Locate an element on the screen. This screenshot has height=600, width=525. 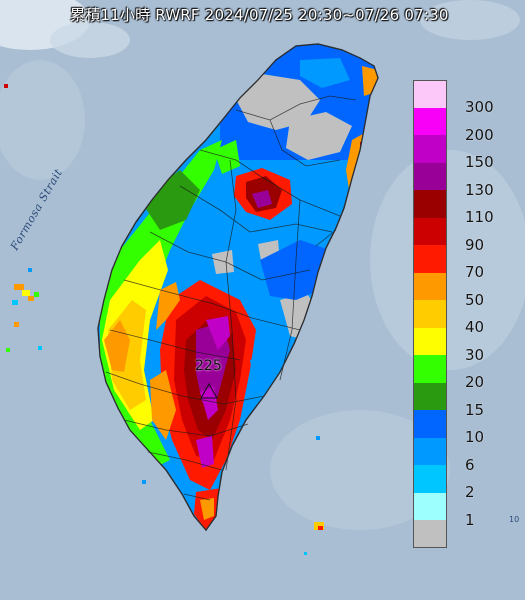
legend-row: 200 is located at coordinates (468, 125).